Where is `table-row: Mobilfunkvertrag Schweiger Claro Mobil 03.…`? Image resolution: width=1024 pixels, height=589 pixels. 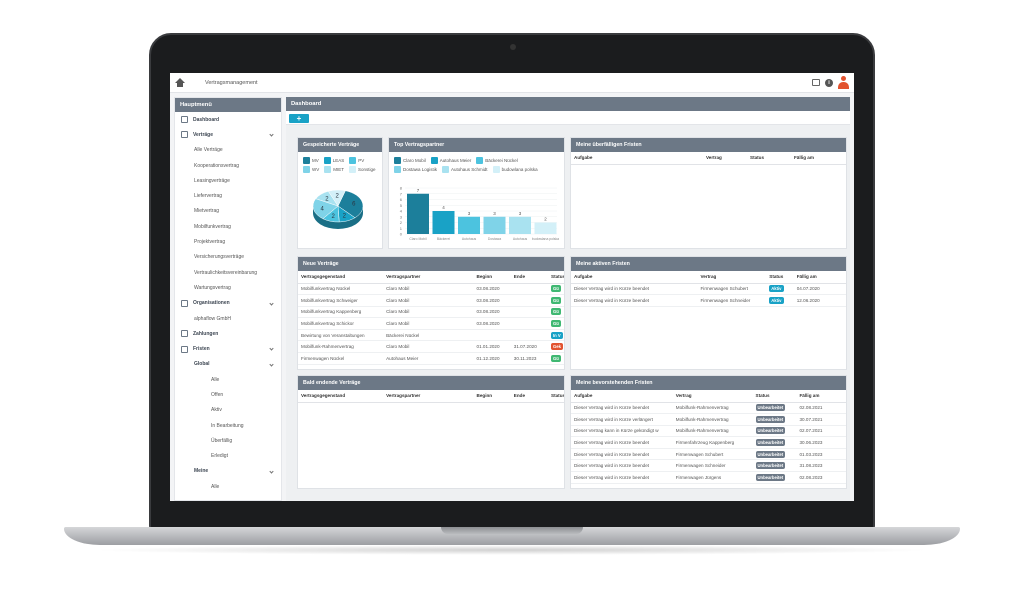
table-row: Mobilfunkvertrag Schweiger Claro Mobil 03.… is located at coordinates (431, 300).